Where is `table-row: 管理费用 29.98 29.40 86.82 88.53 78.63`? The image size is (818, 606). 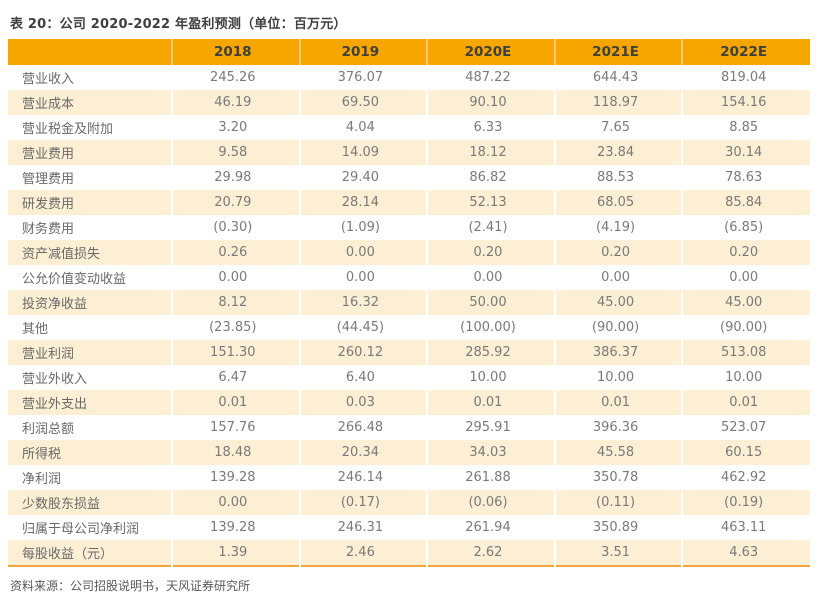 table-row: 管理费用 29.98 29.40 86.82 88.53 78.63 is located at coordinates (409, 177).